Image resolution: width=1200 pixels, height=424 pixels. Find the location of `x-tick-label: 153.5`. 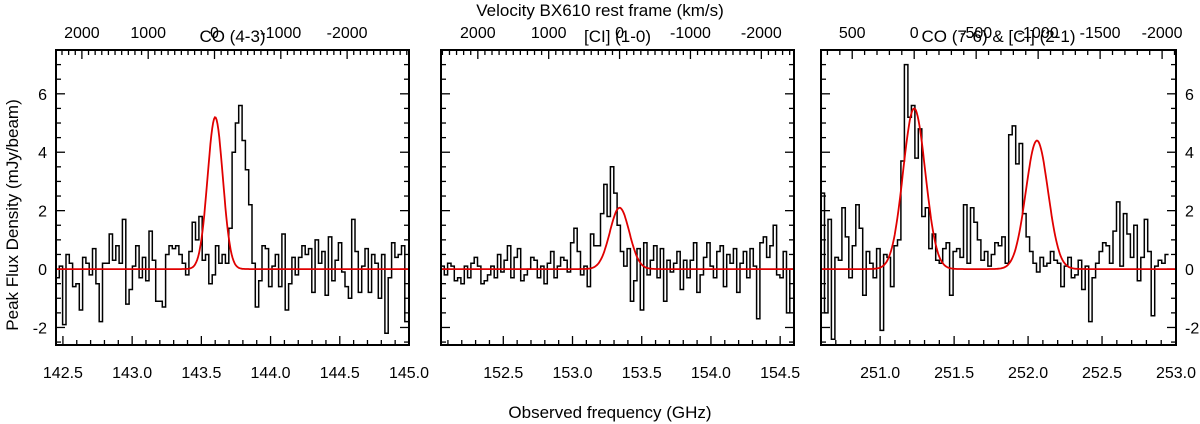

x-tick-label: 153.5 is located at coordinates (642, 373).